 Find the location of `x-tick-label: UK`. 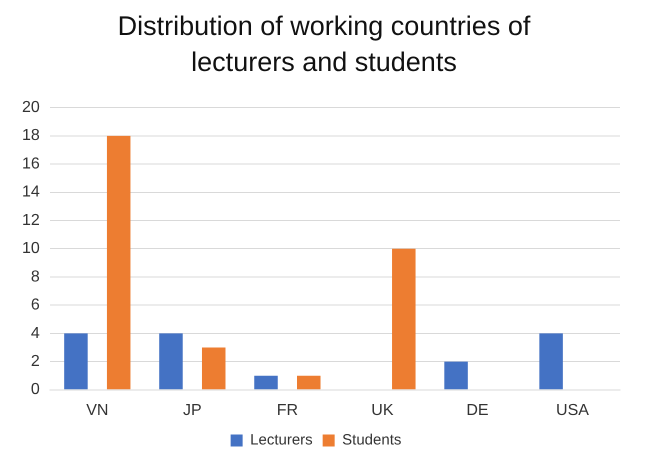

x-tick-label: UK is located at coordinates (382, 410).